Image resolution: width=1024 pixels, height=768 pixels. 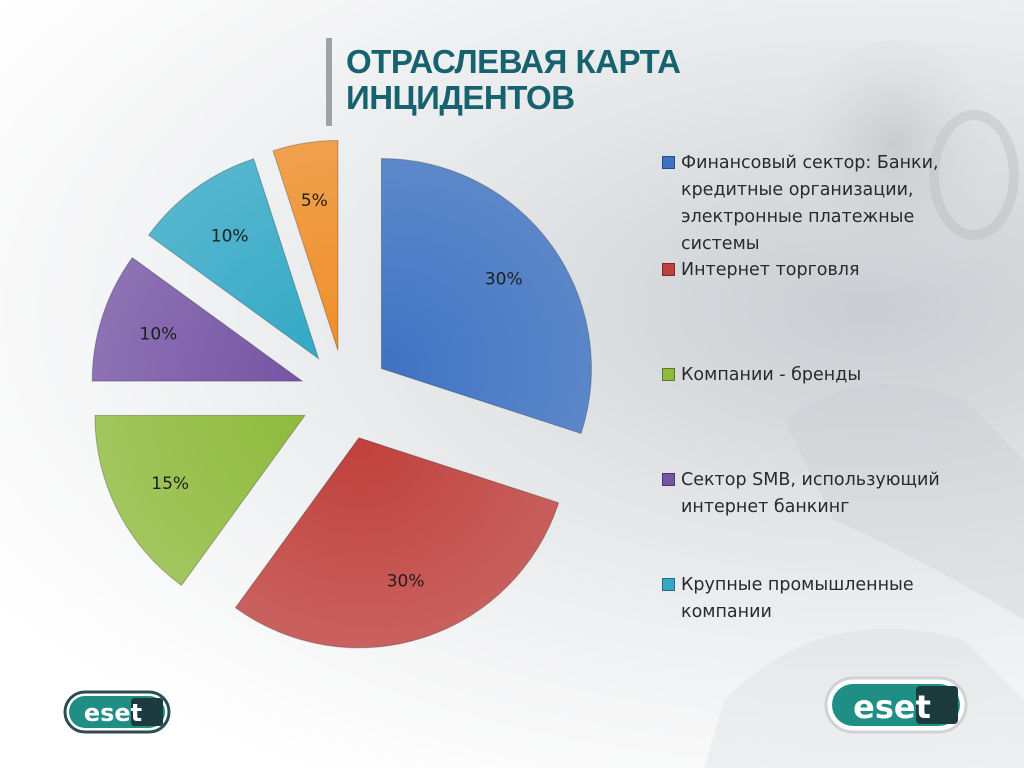 I want to click on legend-item: Компании - бренды, so click(x=817, y=375).